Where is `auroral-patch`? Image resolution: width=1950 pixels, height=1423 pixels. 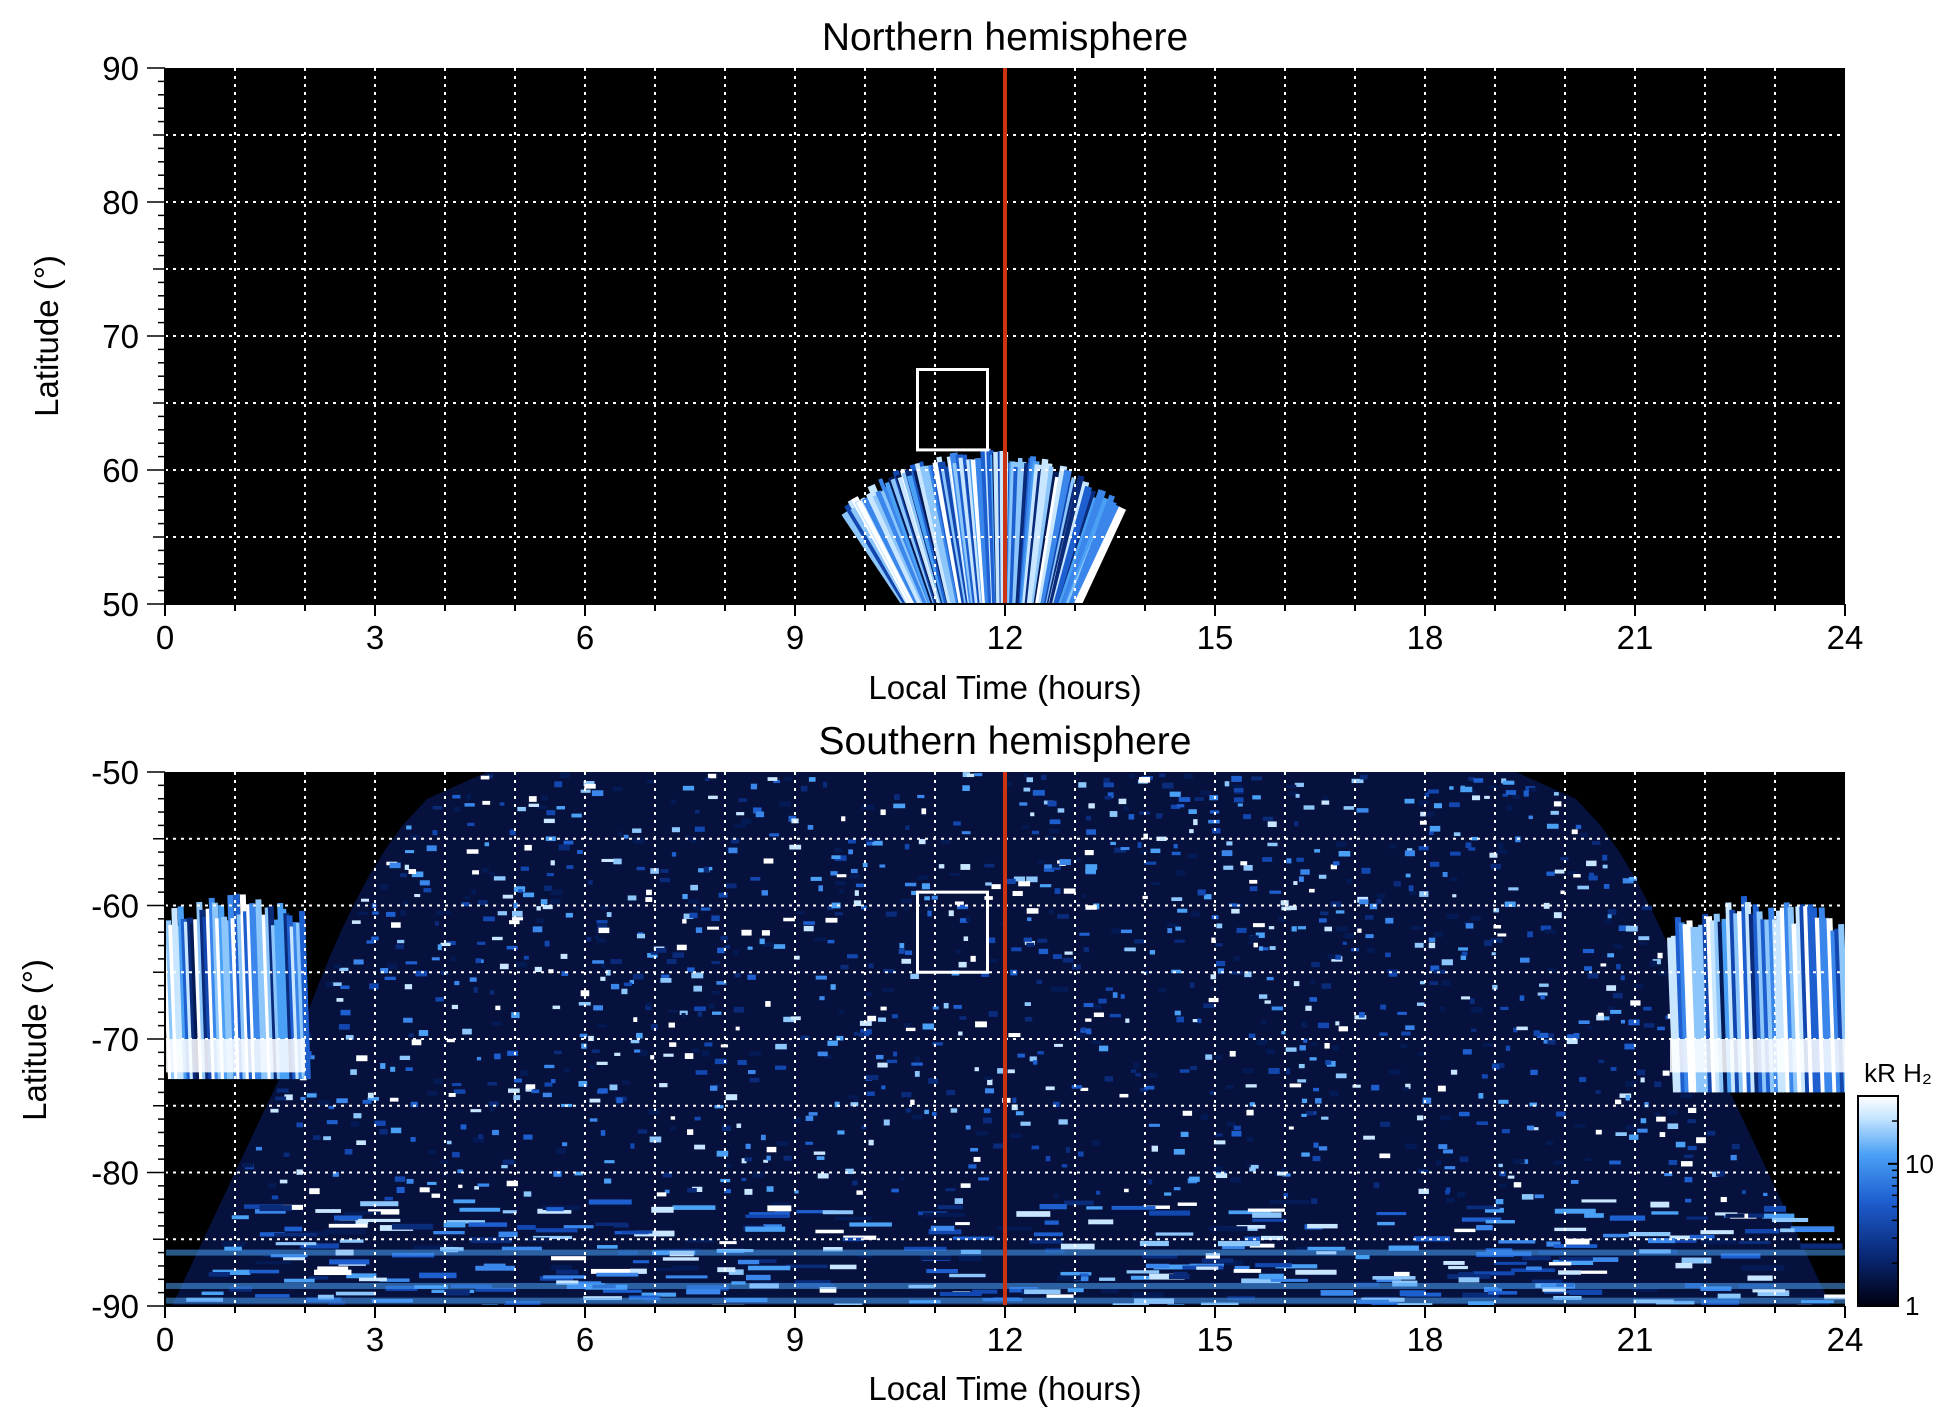 auroral-patch is located at coordinates (238, 986).